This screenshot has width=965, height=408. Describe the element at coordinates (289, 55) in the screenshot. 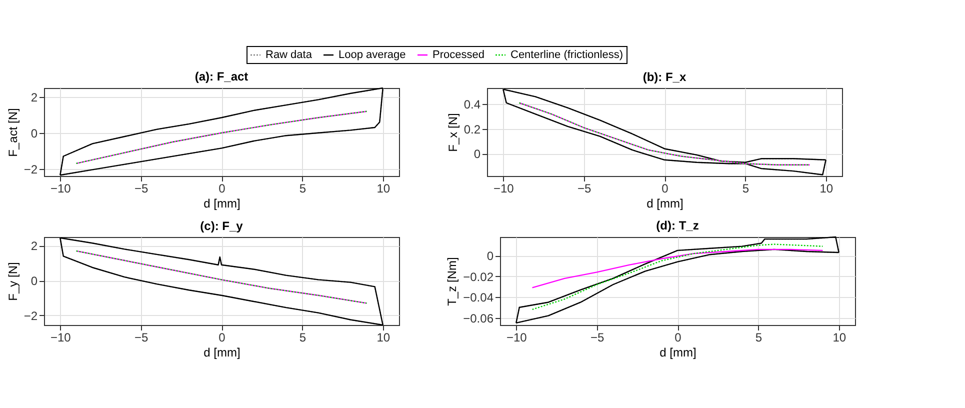

I see `legend-label: Raw data` at that location.